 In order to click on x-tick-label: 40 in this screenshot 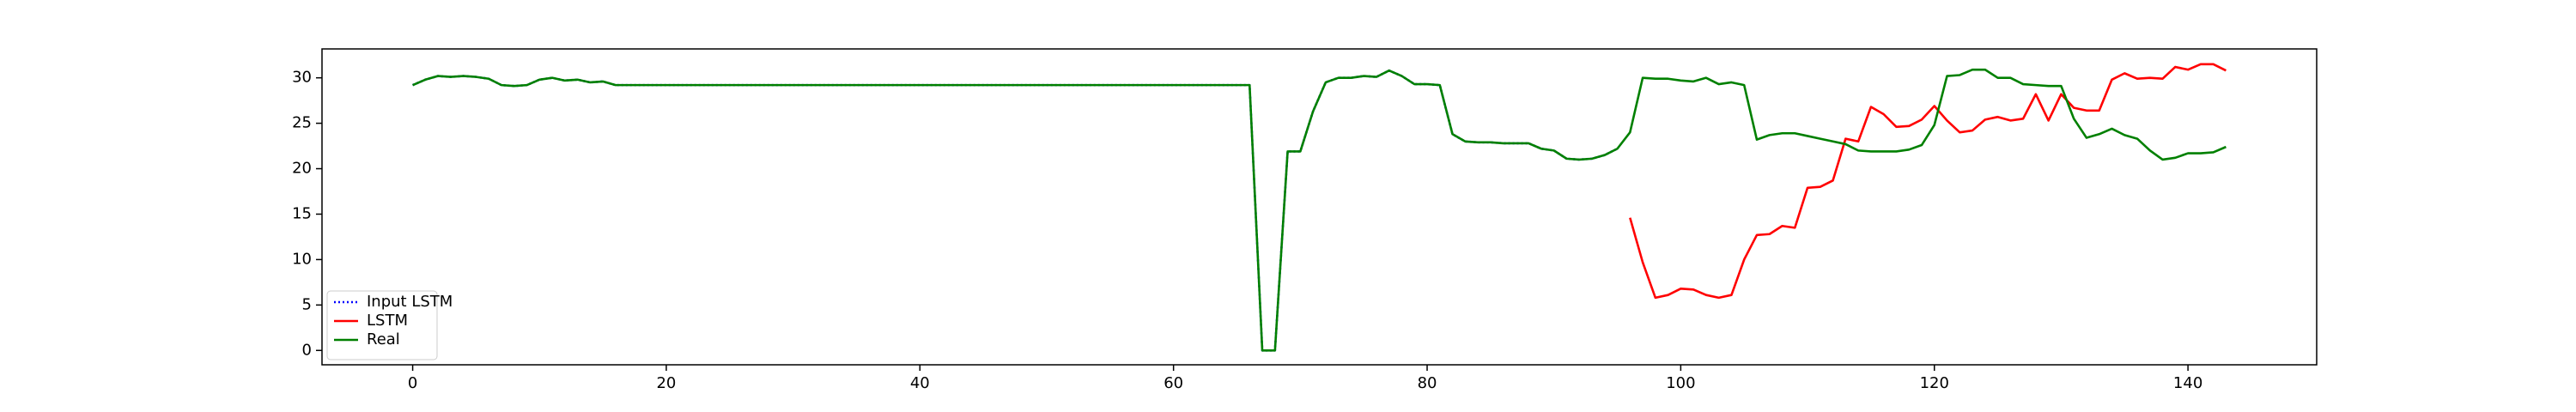, I will do `click(920, 383)`.